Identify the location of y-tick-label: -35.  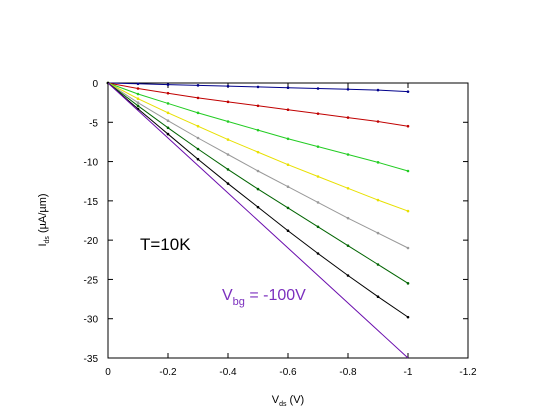
(91, 359).